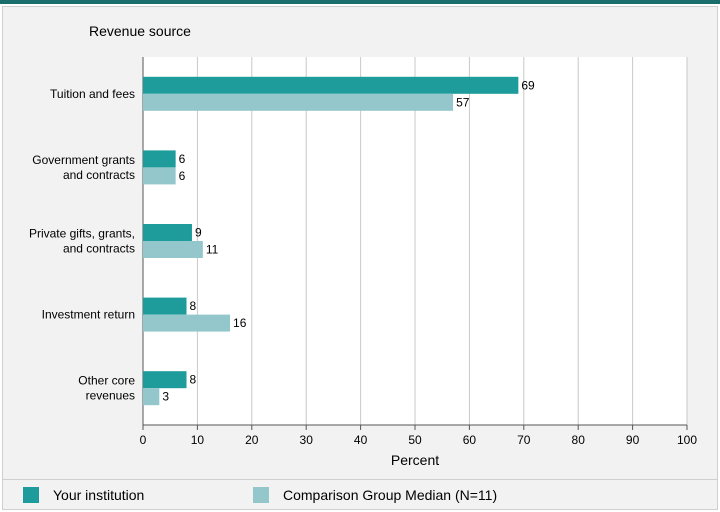 This screenshot has height=512, width=720. I want to click on category-label-1-1: and contracts, so click(99, 175).